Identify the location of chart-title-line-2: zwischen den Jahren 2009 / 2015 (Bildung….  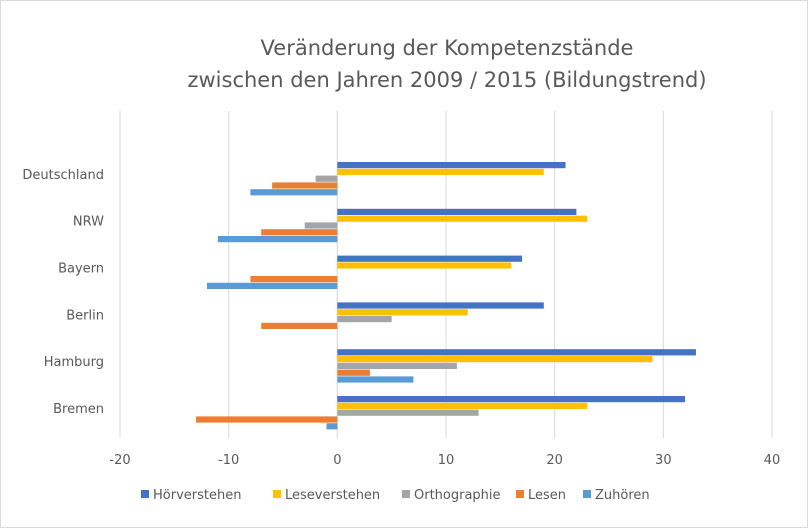
(446, 80).